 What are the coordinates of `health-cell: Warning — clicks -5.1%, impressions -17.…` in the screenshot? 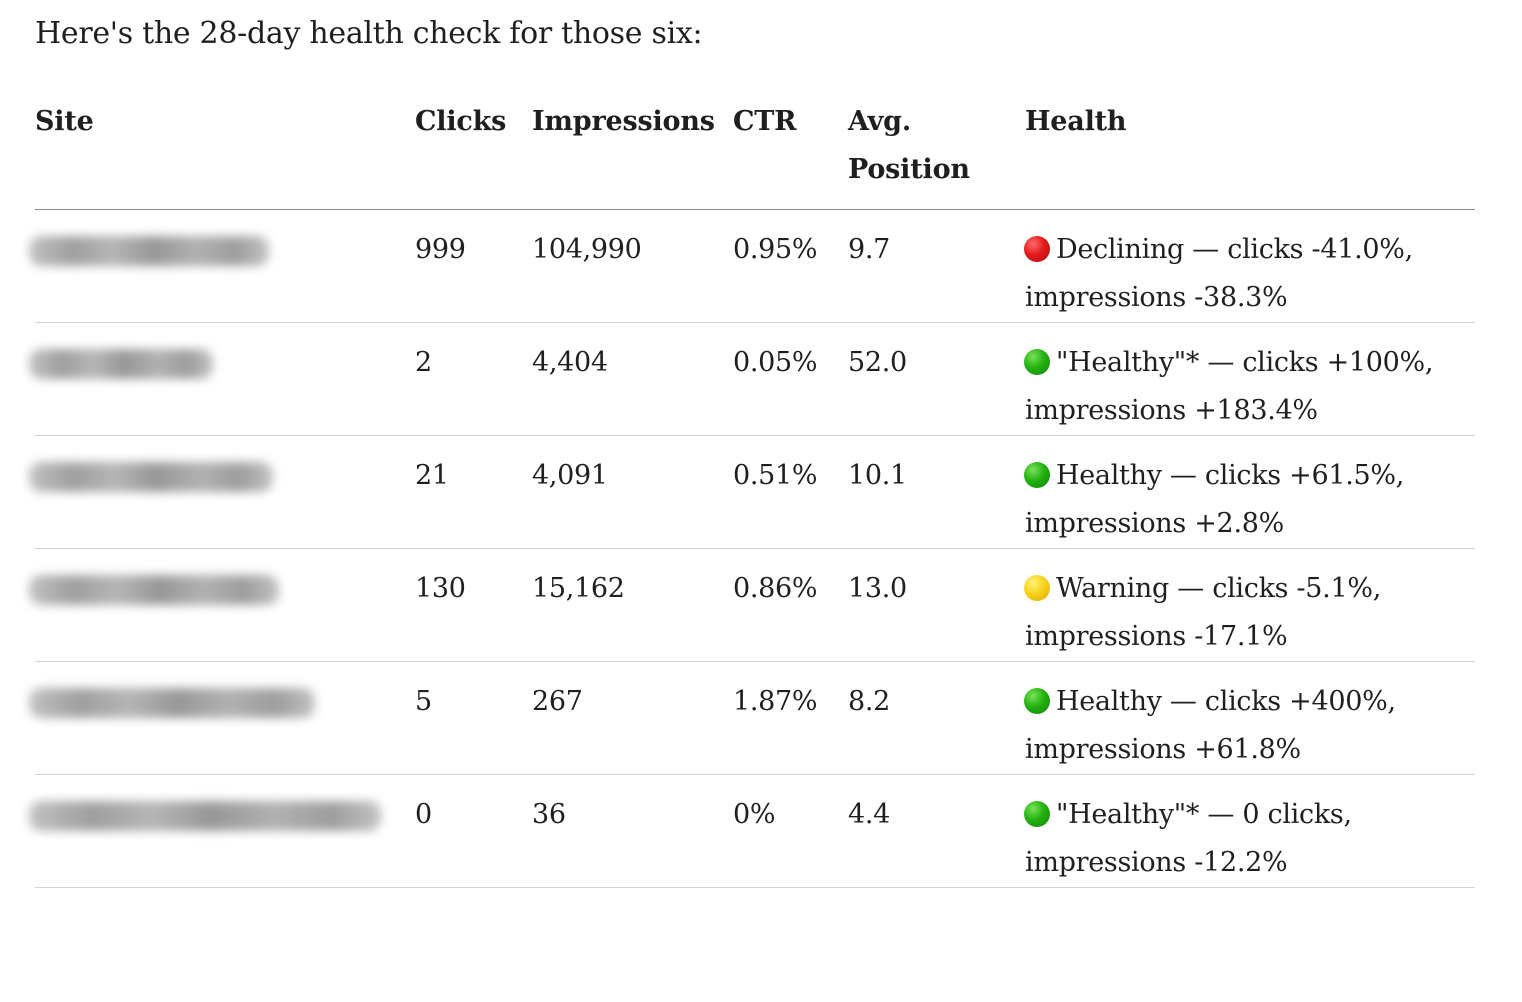 It's located at (1249, 605).